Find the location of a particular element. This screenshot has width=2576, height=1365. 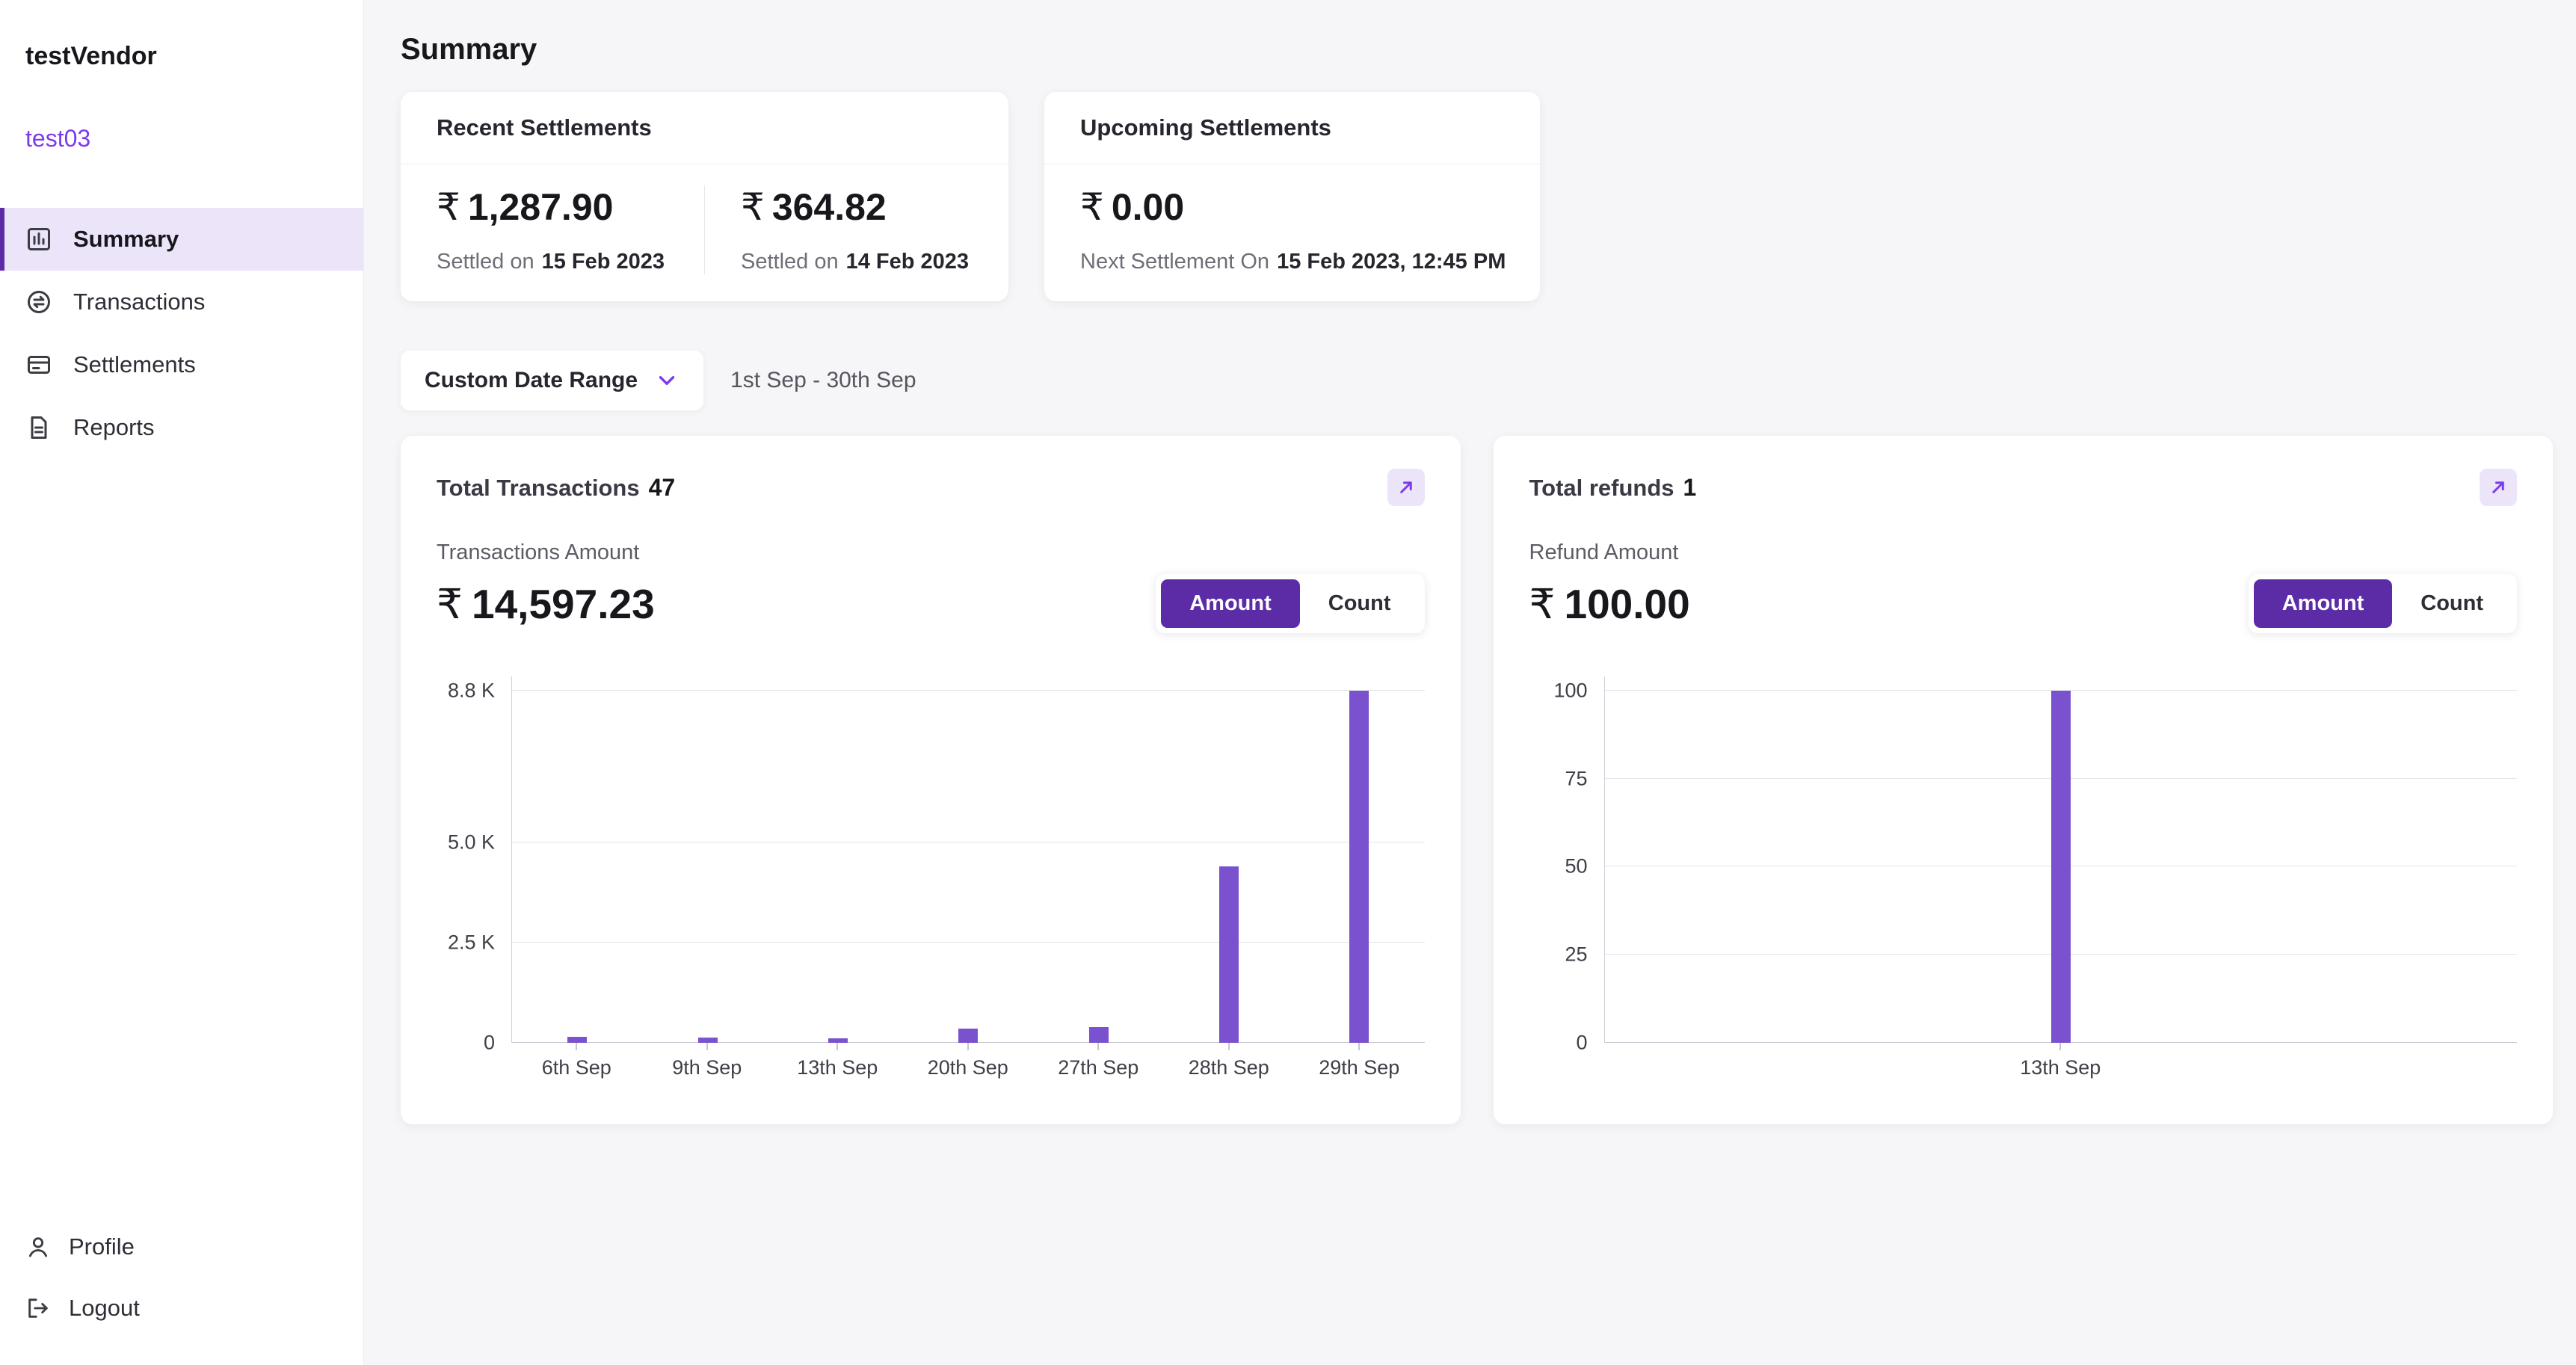

y-tick-label: 5.0 K is located at coordinates (471, 842).